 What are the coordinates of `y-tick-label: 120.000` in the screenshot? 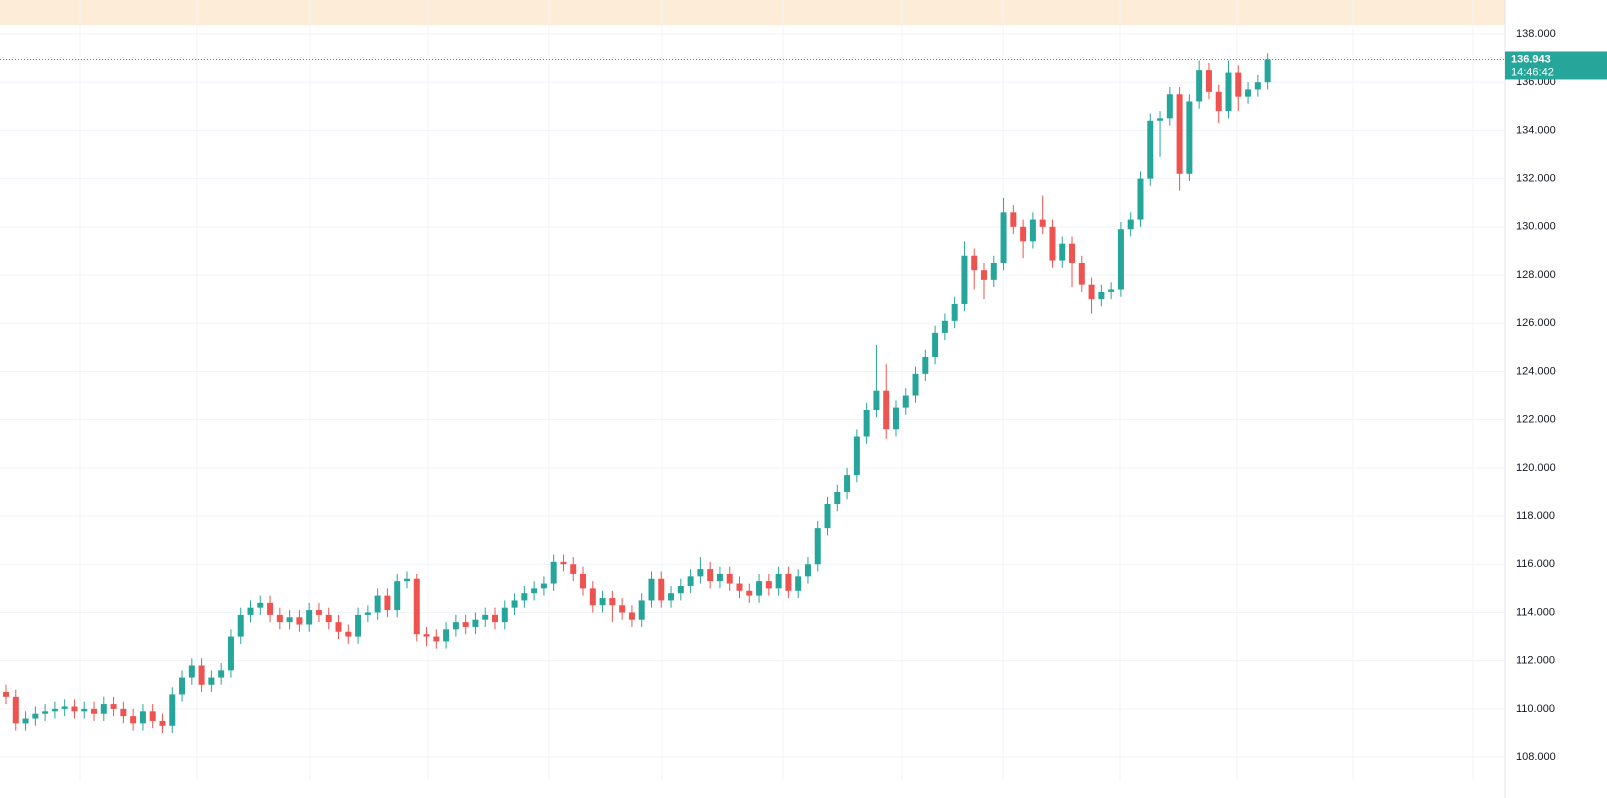 It's located at (1536, 468).